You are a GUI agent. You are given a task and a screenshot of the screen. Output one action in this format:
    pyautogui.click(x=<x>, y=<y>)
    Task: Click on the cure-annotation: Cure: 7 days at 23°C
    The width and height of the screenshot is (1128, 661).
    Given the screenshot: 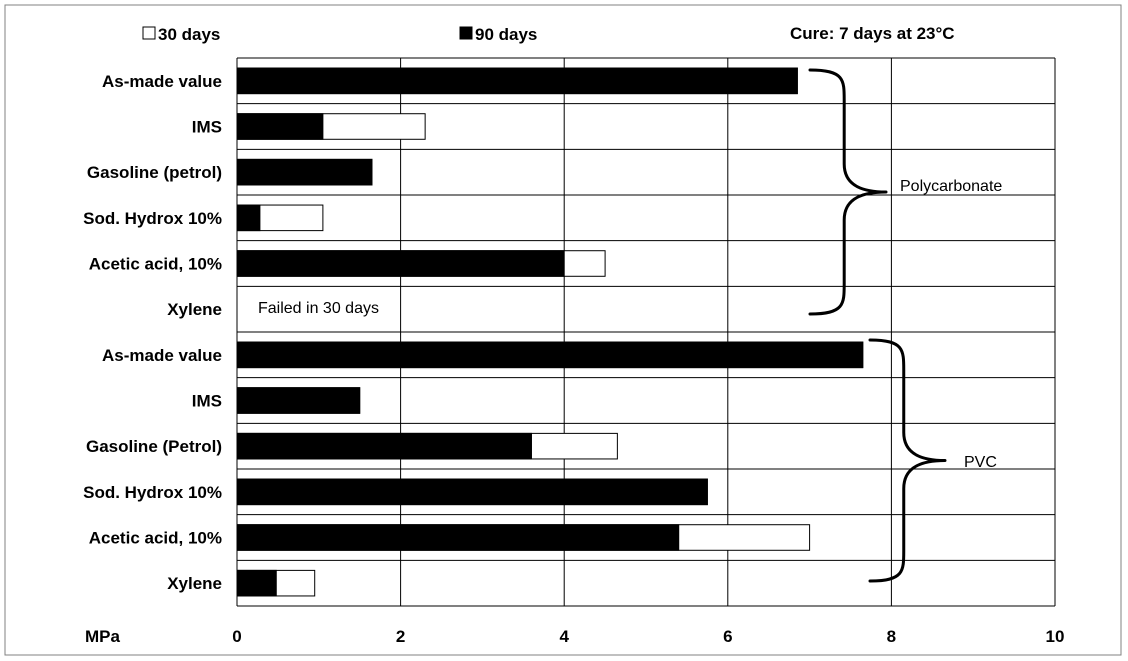 What is the action you would take?
    pyautogui.click(x=872, y=33)
    